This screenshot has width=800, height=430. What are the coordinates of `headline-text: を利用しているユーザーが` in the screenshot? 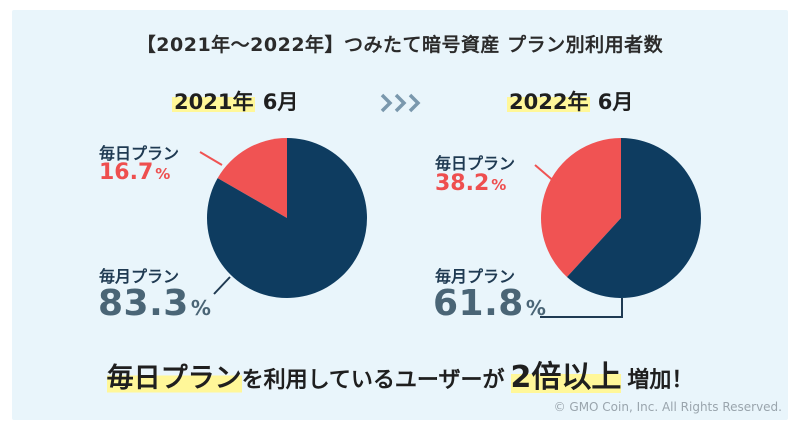 It's located at (373, 380).